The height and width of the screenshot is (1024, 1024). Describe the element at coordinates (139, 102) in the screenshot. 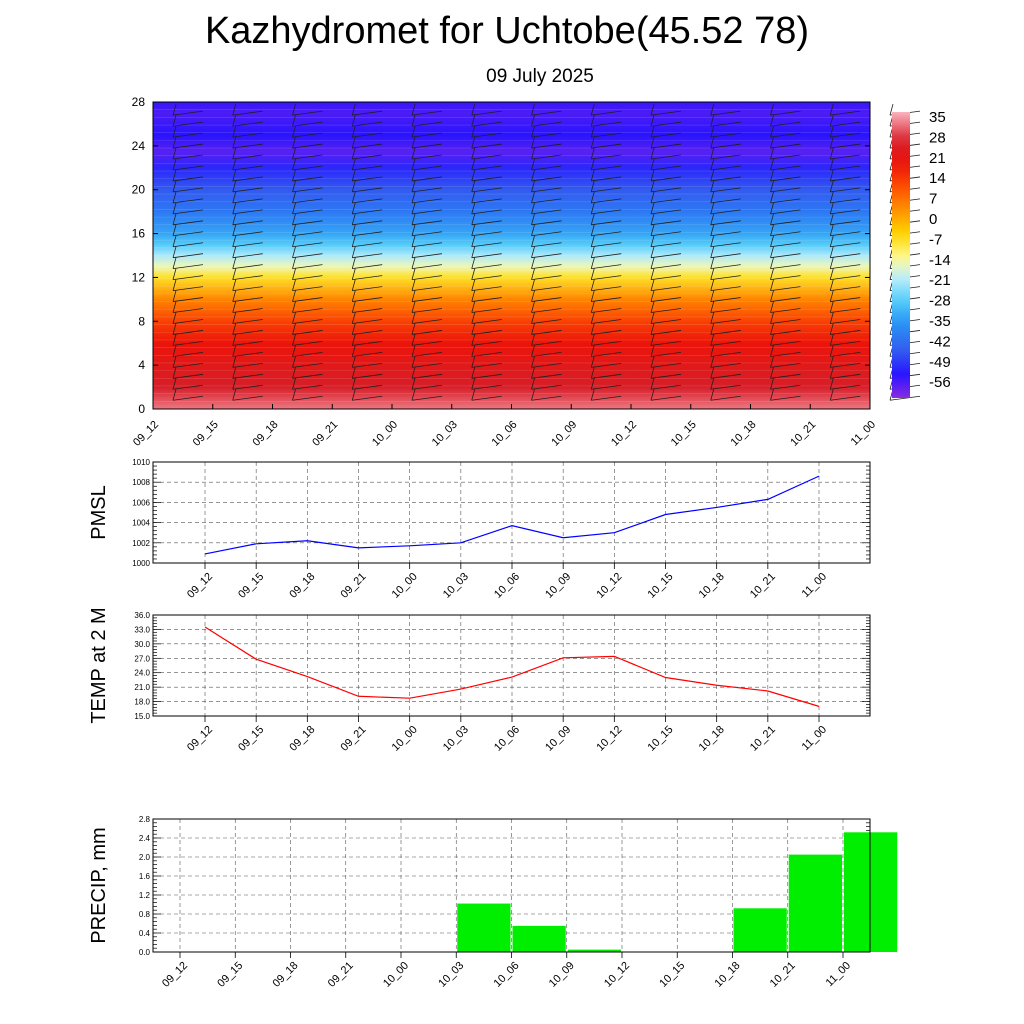

I see `section-y-tick-label: 28` at that location.